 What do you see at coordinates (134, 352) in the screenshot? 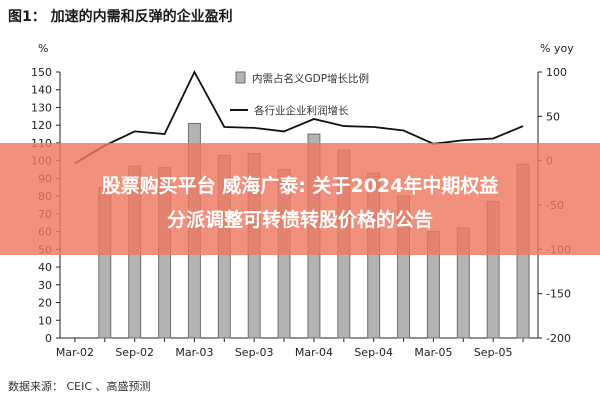
I see `x-tick-label: Sep-02` at bounding box center [134, 352].